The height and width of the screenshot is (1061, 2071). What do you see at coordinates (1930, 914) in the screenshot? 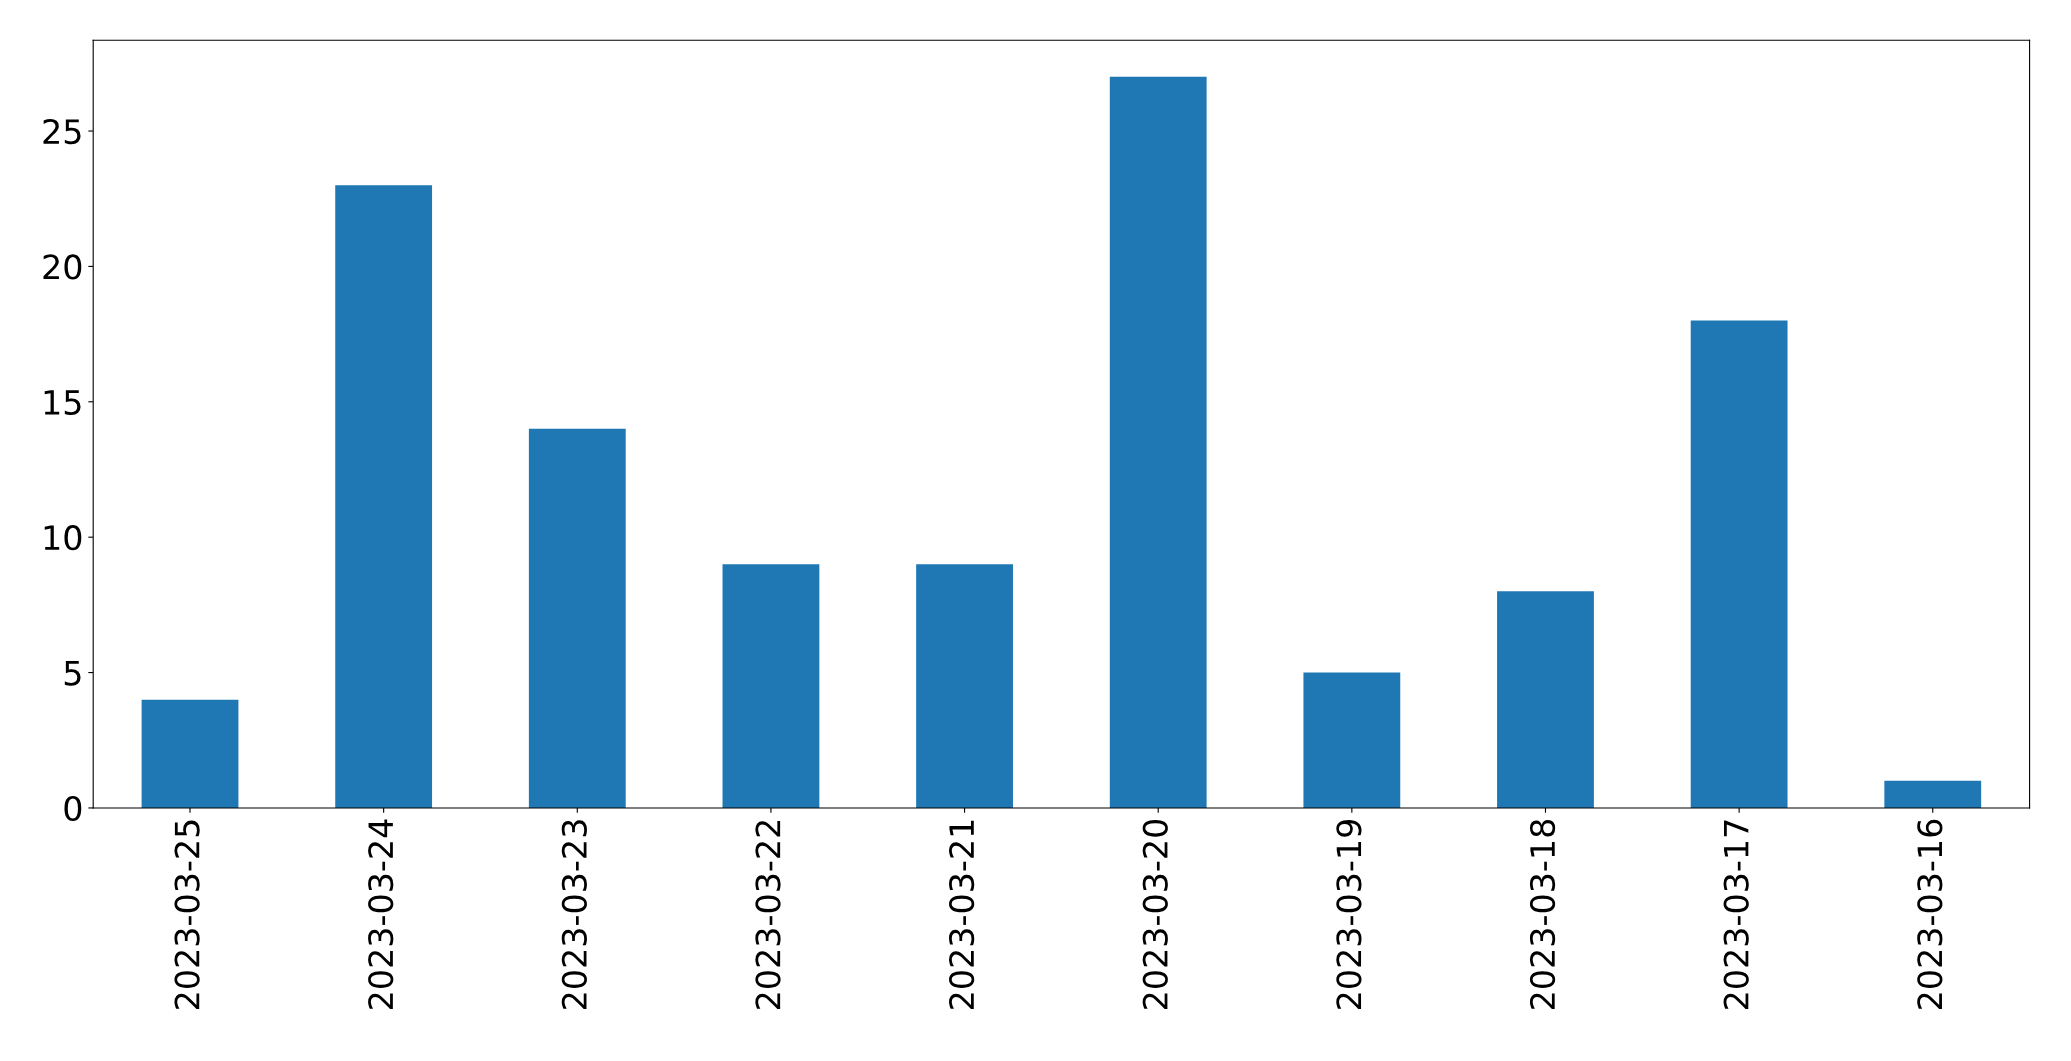
I see `x-tick-label: 2023-03-16` at bounding box center [1930, 914].